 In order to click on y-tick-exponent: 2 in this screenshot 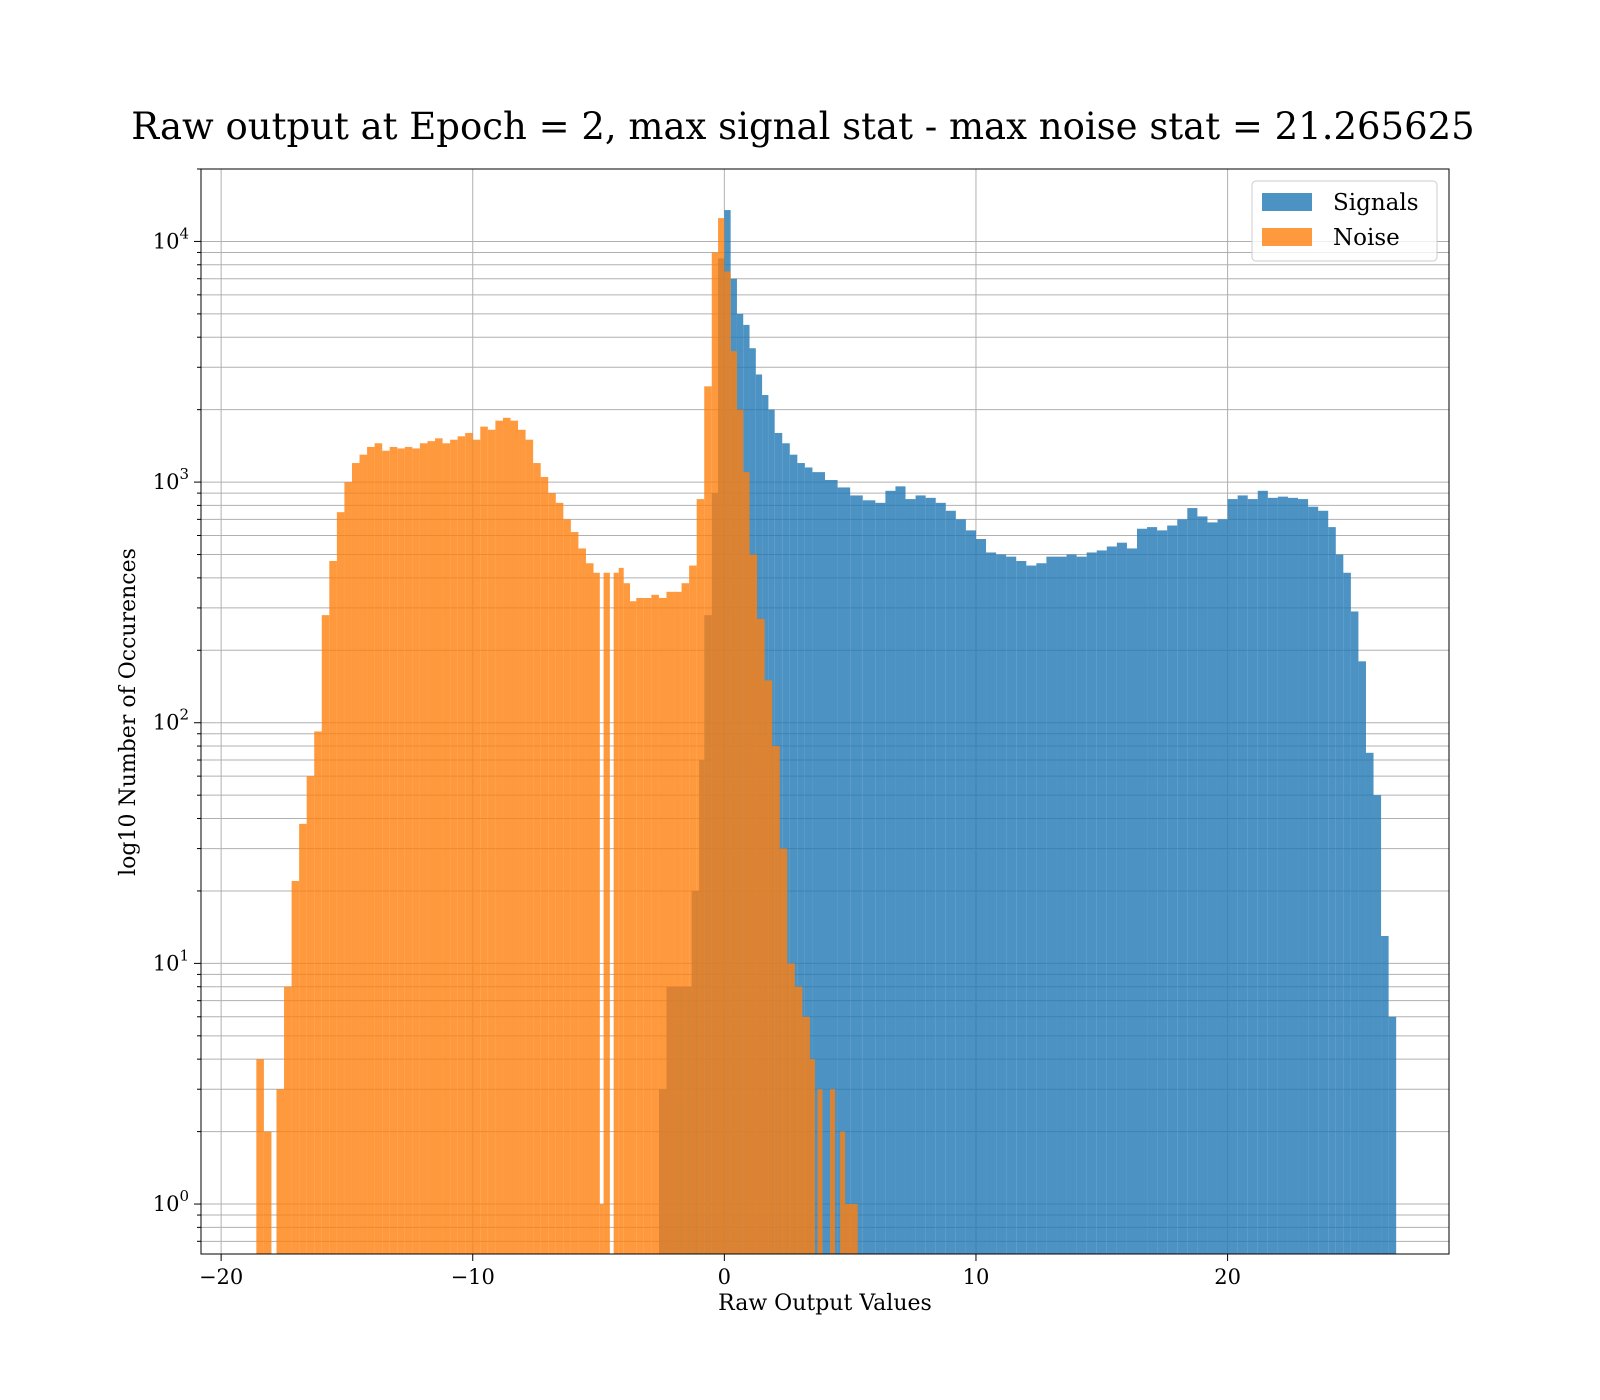, I will do `click(184, 715)`.